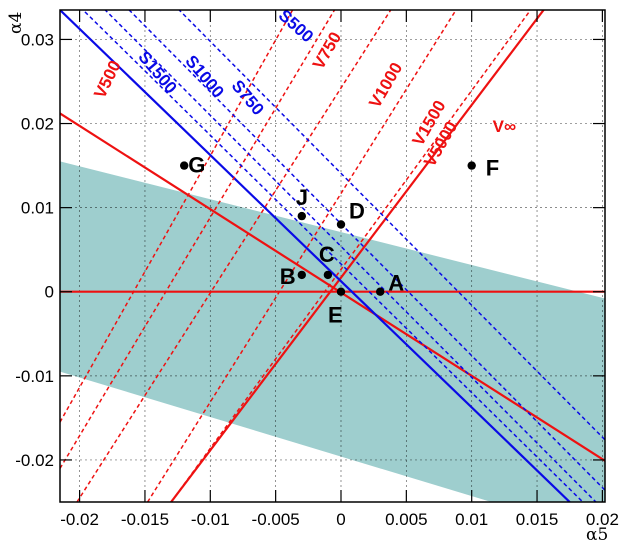 The width and height of the screenshot is (619, 545). Describe the element at coordinates (340, 519) in the screenshot. I see `x-tick-label-4: 0` at that location.